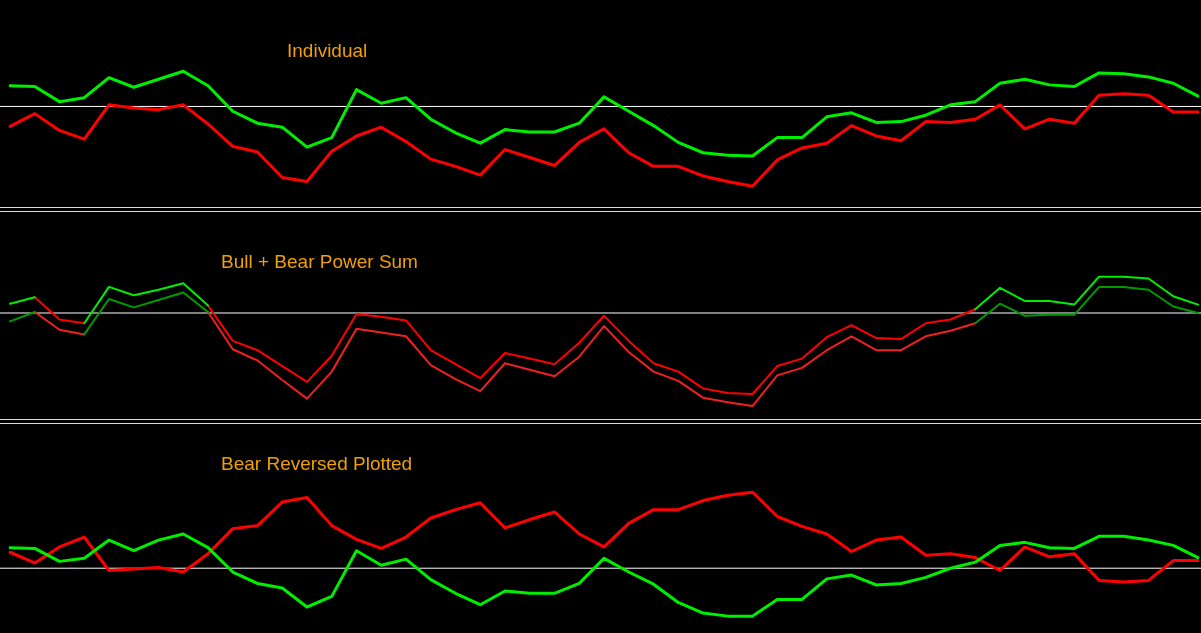 The height and width of the screenshot is (633, 1201). I want to click on chart-title: Bull + Bear Power Sum, so click(319, 262).